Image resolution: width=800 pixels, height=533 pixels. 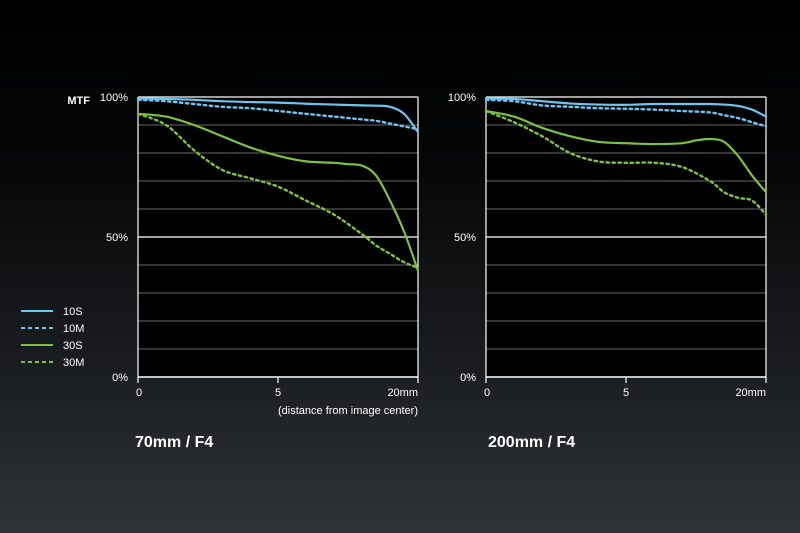 I want to click on chart-title: 200mm / F4, so click(x=531, y=442).